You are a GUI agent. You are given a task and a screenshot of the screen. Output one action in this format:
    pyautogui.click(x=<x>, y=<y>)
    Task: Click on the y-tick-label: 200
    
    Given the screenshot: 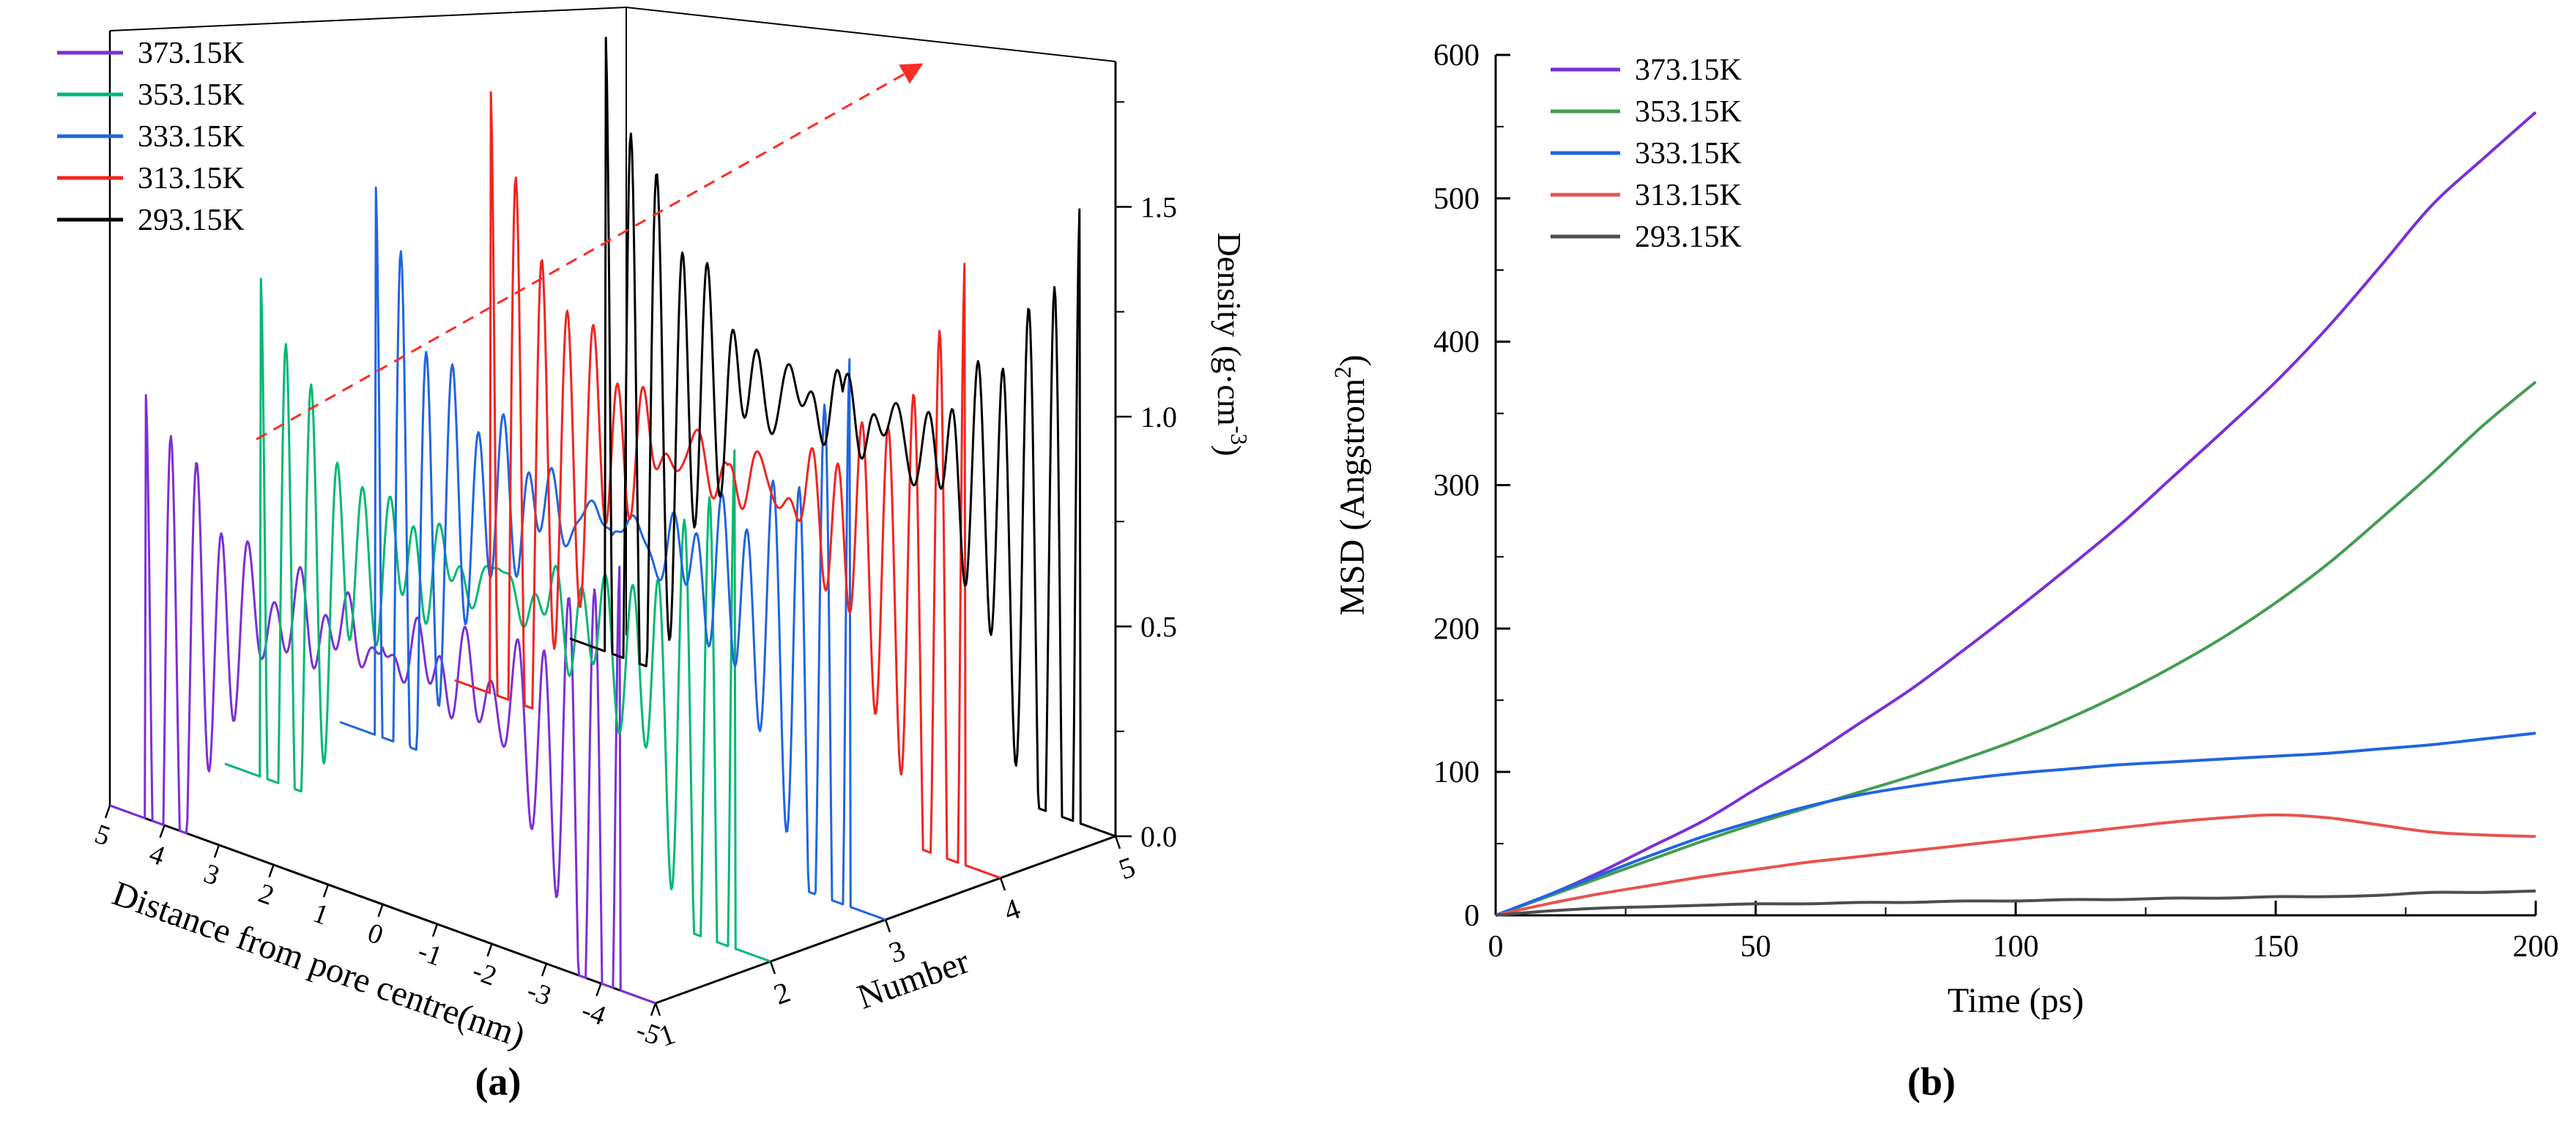 What is the action you would take?
    pyautogui.click(x=1456, y=629)
    